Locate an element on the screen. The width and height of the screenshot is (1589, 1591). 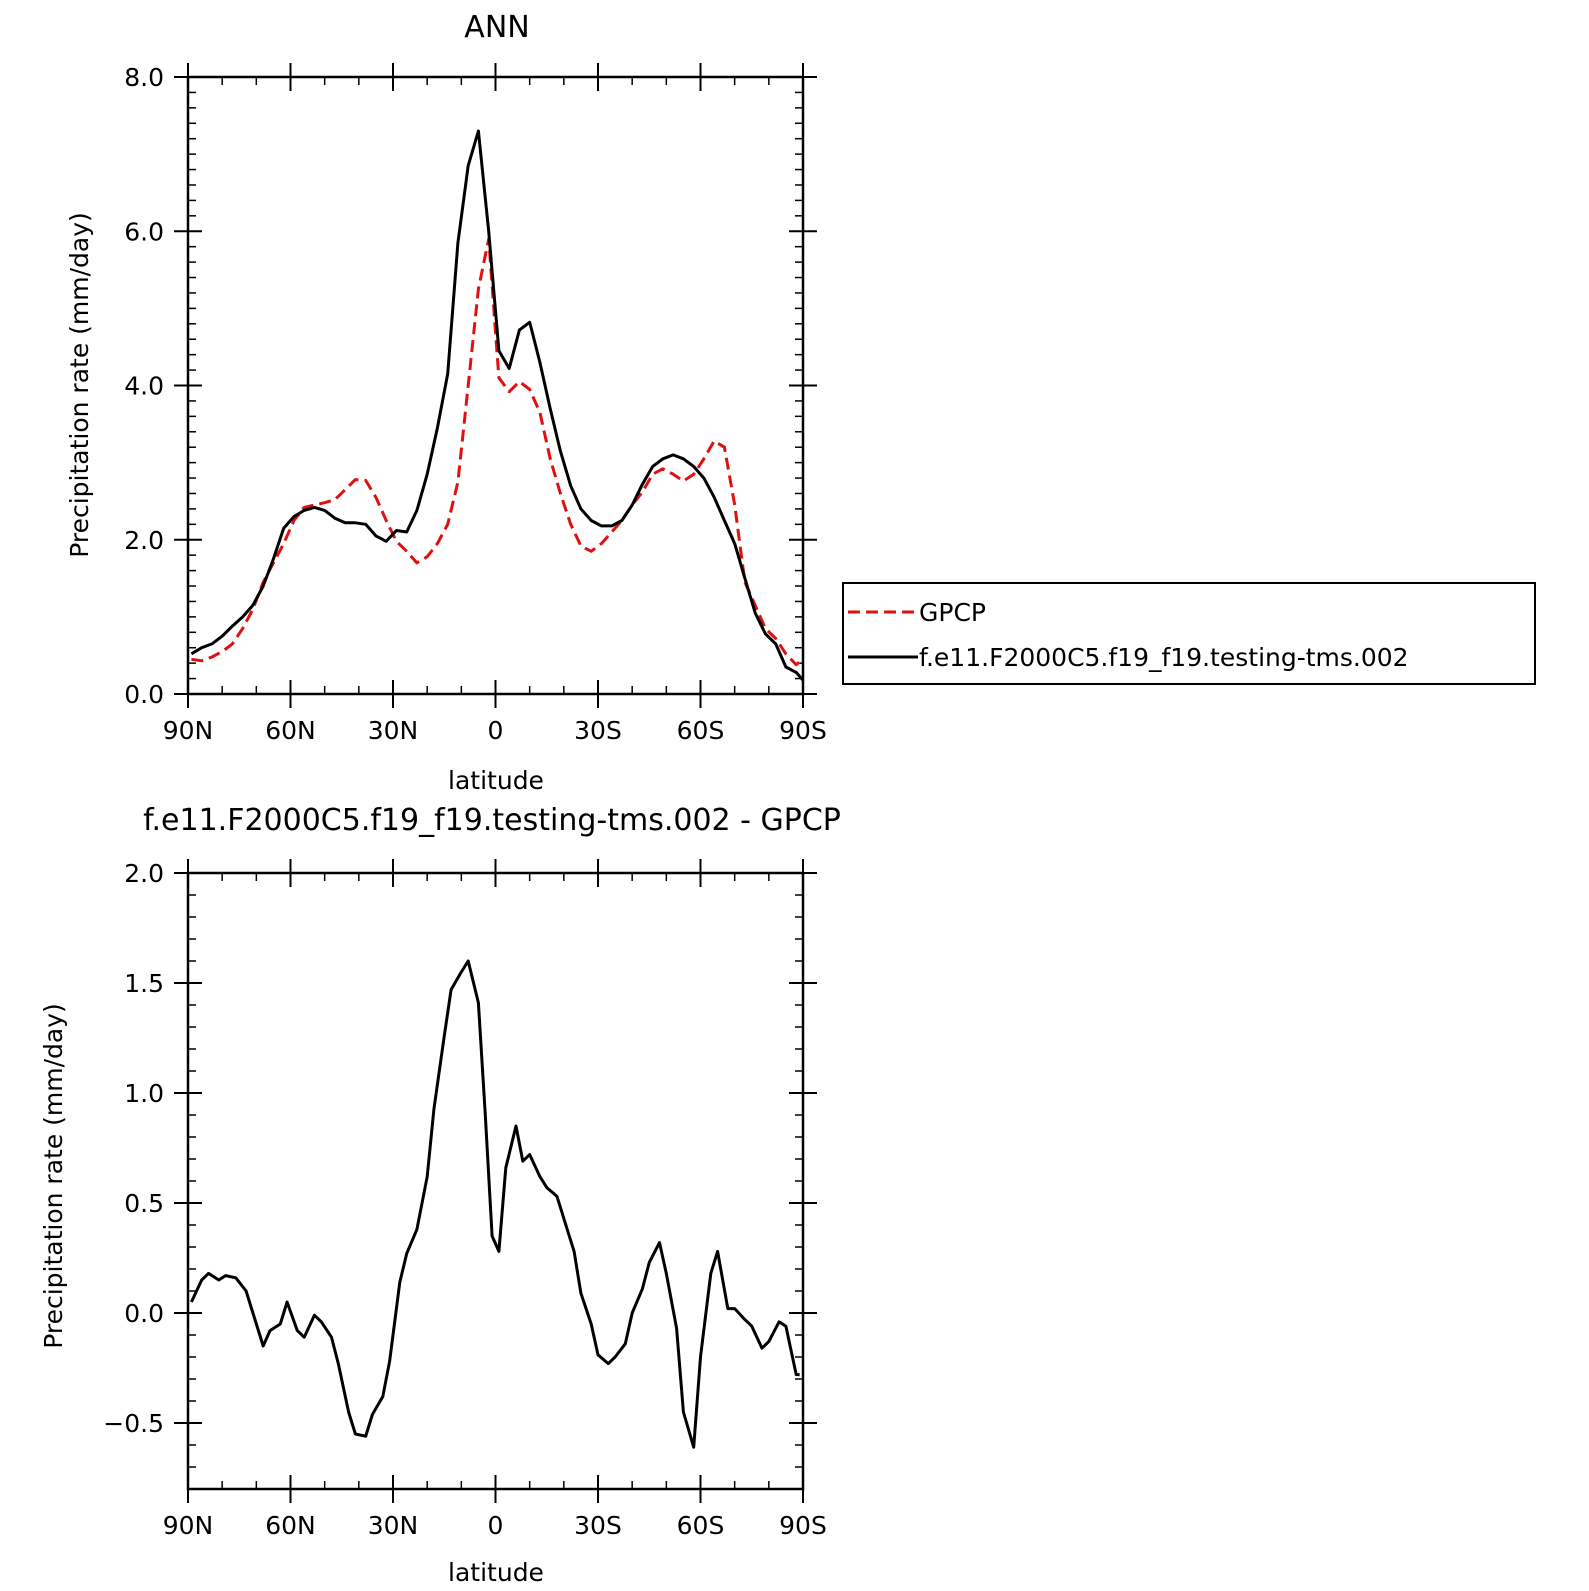
bottom-y-tick-label: 0.0 is located at coordinates (144, 1313).